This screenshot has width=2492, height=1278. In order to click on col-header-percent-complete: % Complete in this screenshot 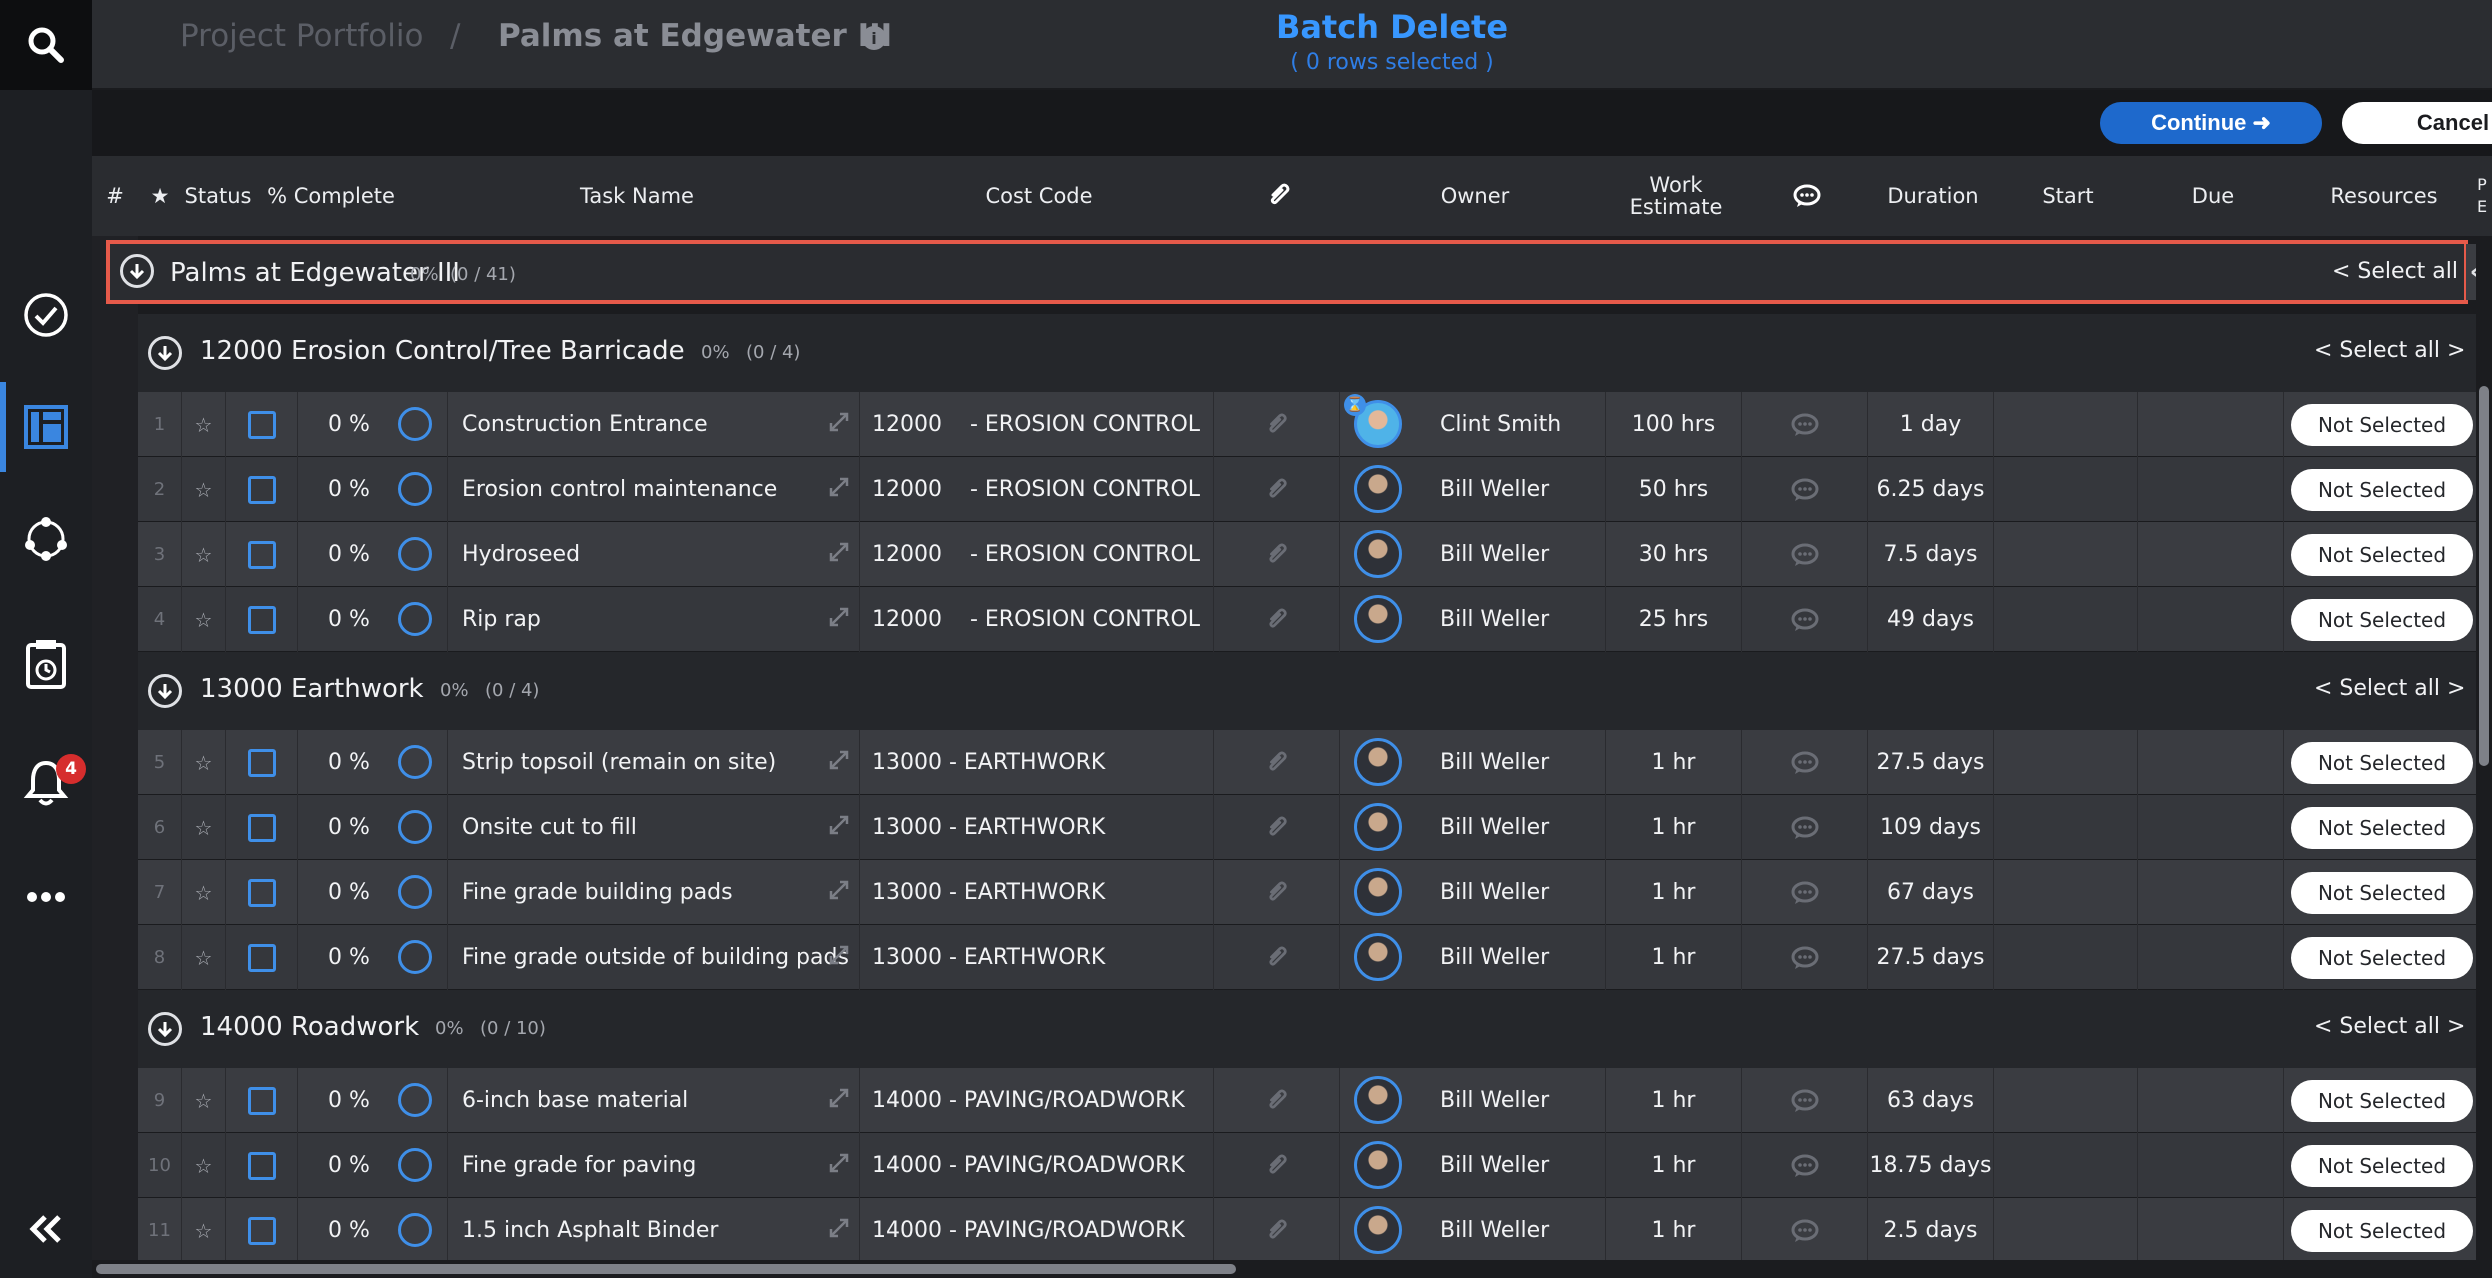, I will do `click(331, 196)`.